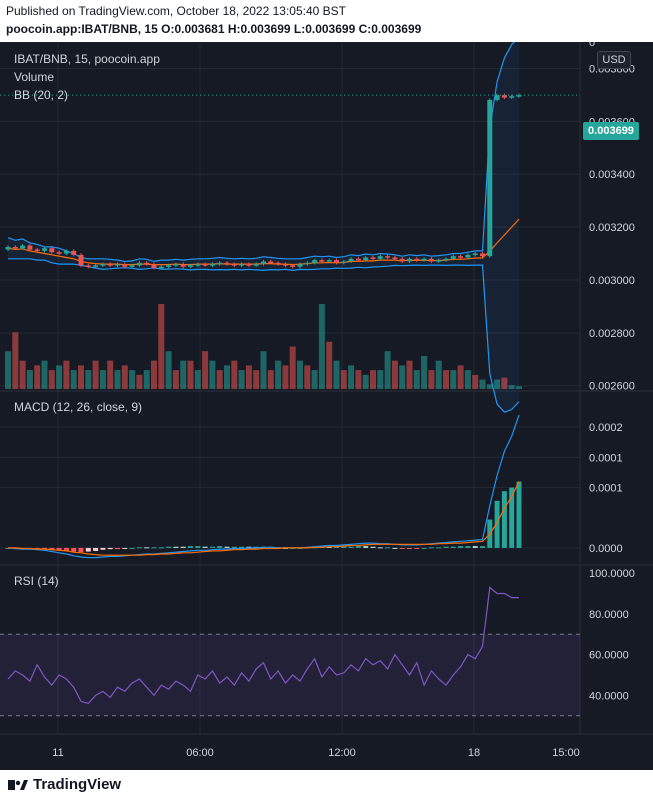 The height and width of the screenshot is (804, 653). What do you see at coordinates (78, 407) in the screenshot?
I see `macd-legend: MACD (12, 26, close, 9)` at bounding box center [78, 407].